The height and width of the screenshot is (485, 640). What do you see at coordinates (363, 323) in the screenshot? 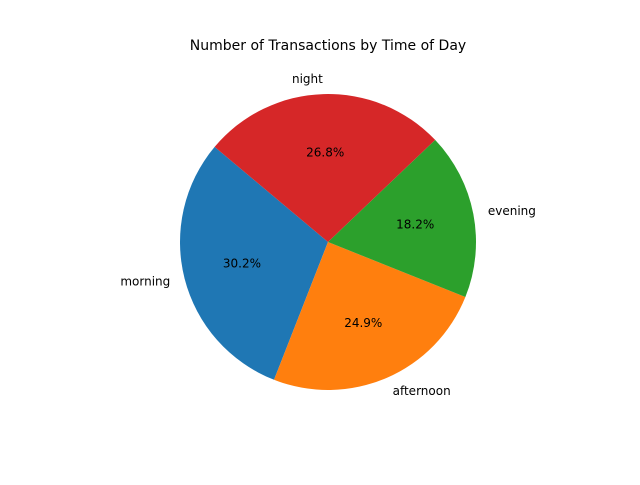
I see `pct-label-afternoon: 24.9%` at bounding box center [363, 323].